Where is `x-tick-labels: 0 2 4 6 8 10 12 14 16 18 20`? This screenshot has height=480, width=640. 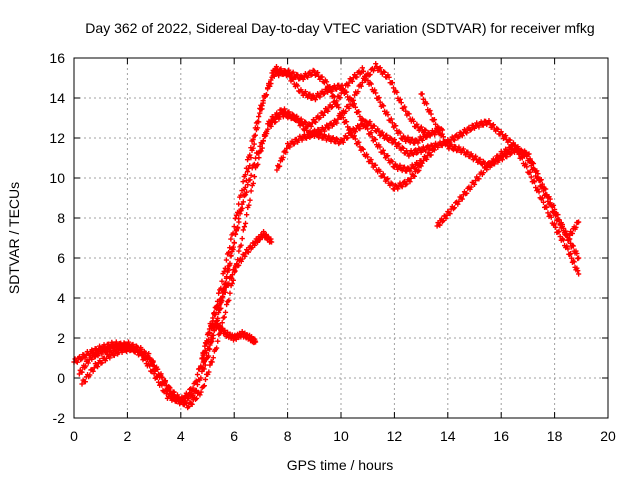
x-tick-labels: 0 2 4 6 8 10 12 14 16 18 20 is located at coordinates (343, 436).